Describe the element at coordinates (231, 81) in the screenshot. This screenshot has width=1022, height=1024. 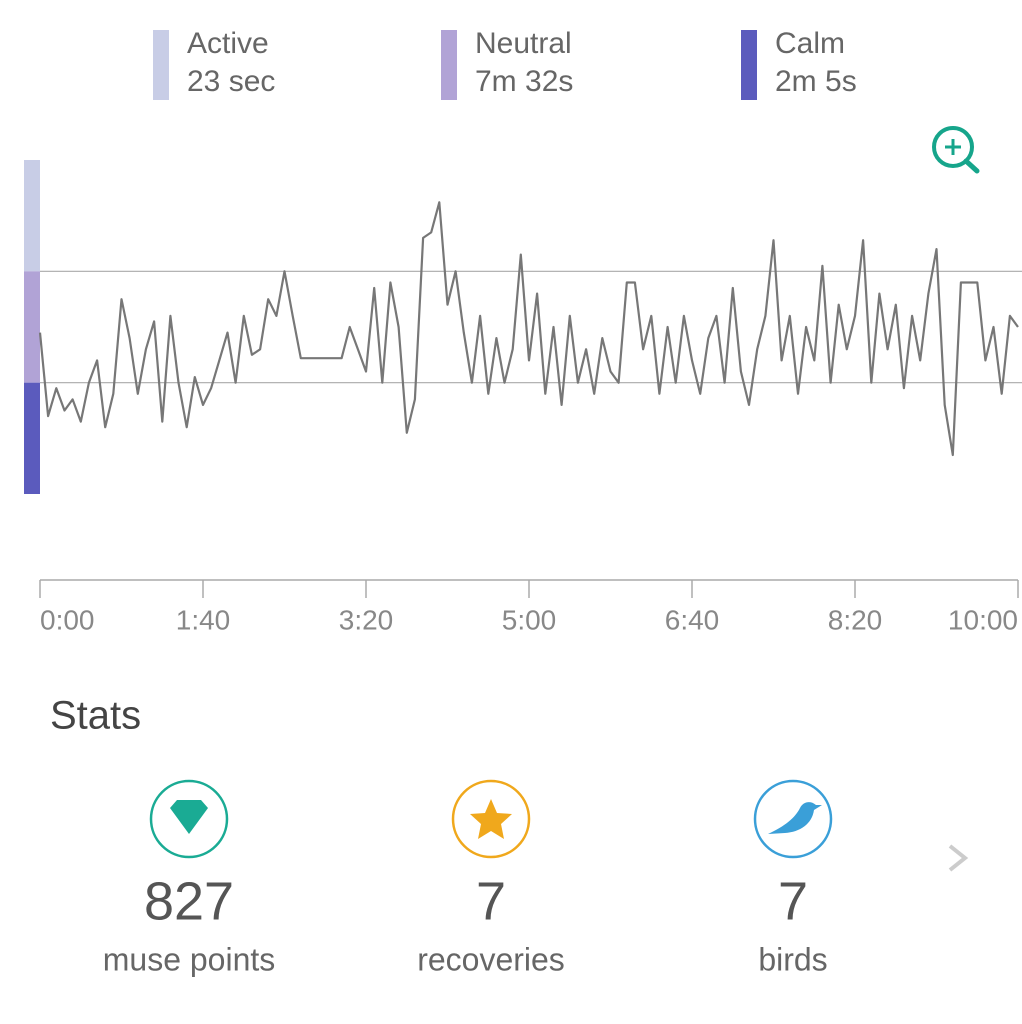
I see `legend-value: 23 sec` at that location.